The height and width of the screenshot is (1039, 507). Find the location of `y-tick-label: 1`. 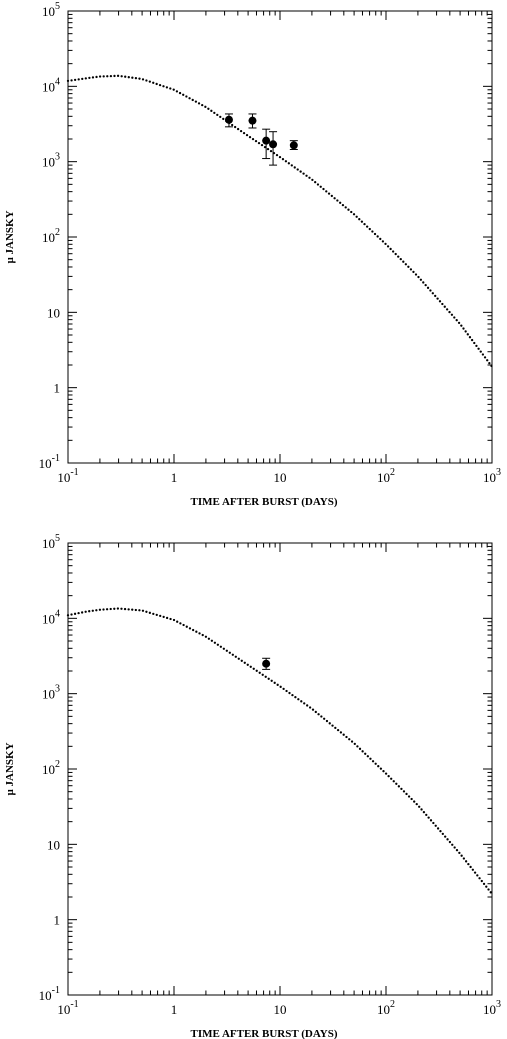

y-tick-label: 1 is located at coordinates (57, 920).